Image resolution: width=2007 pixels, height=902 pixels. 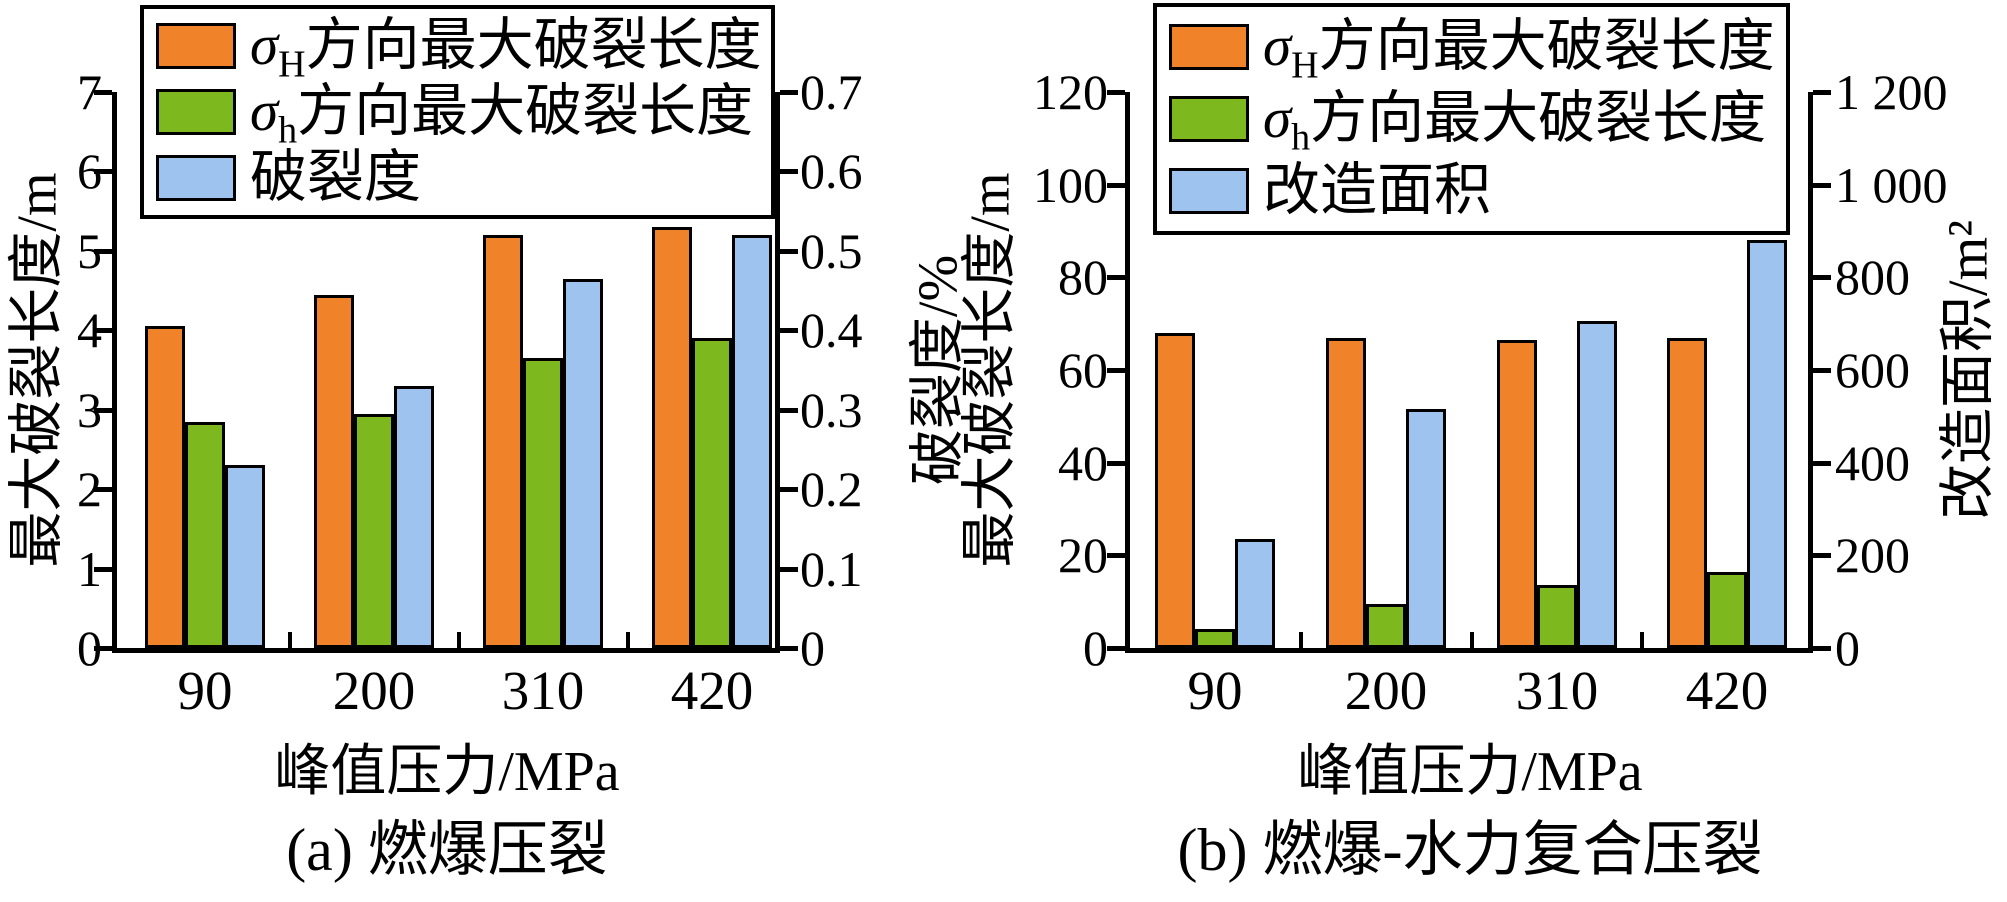 I want to click on y-tick-label-left: 7, so click(x=89, y=92).